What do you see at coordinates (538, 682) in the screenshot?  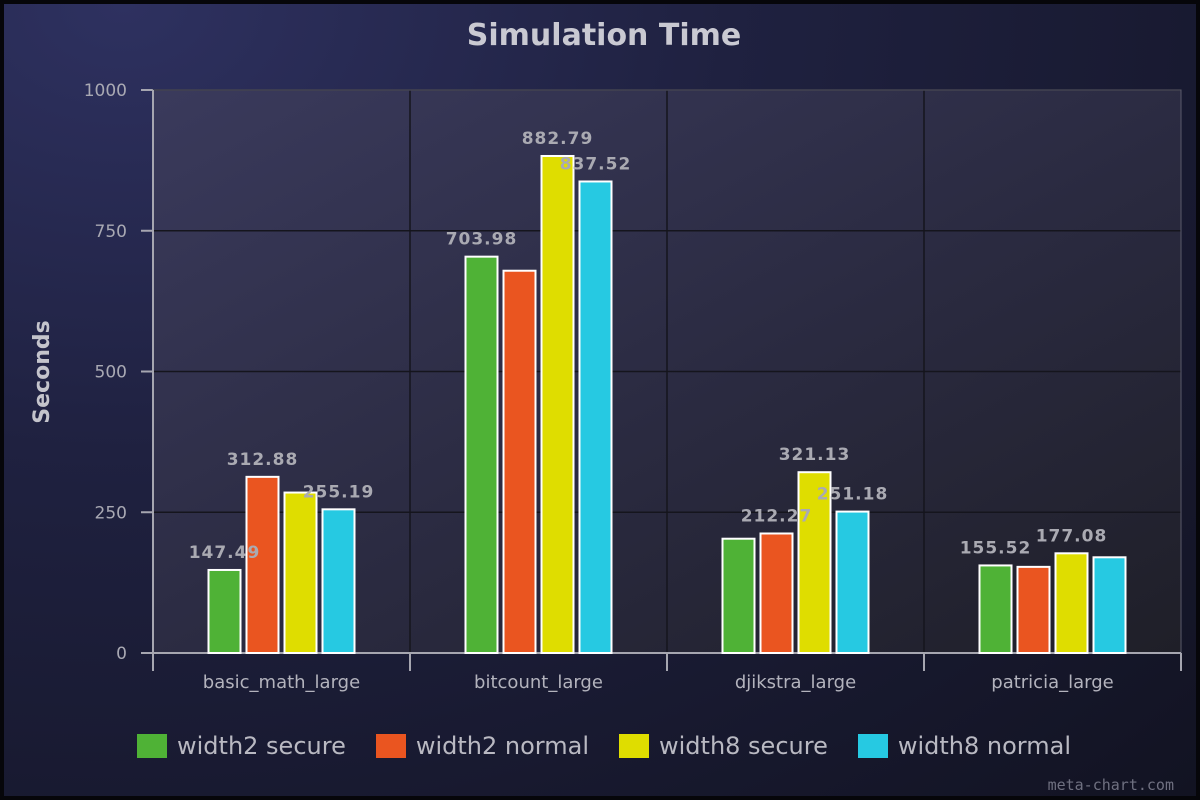 I see `x-tick-label: bitcount_large` at bounding box center [538, 682].